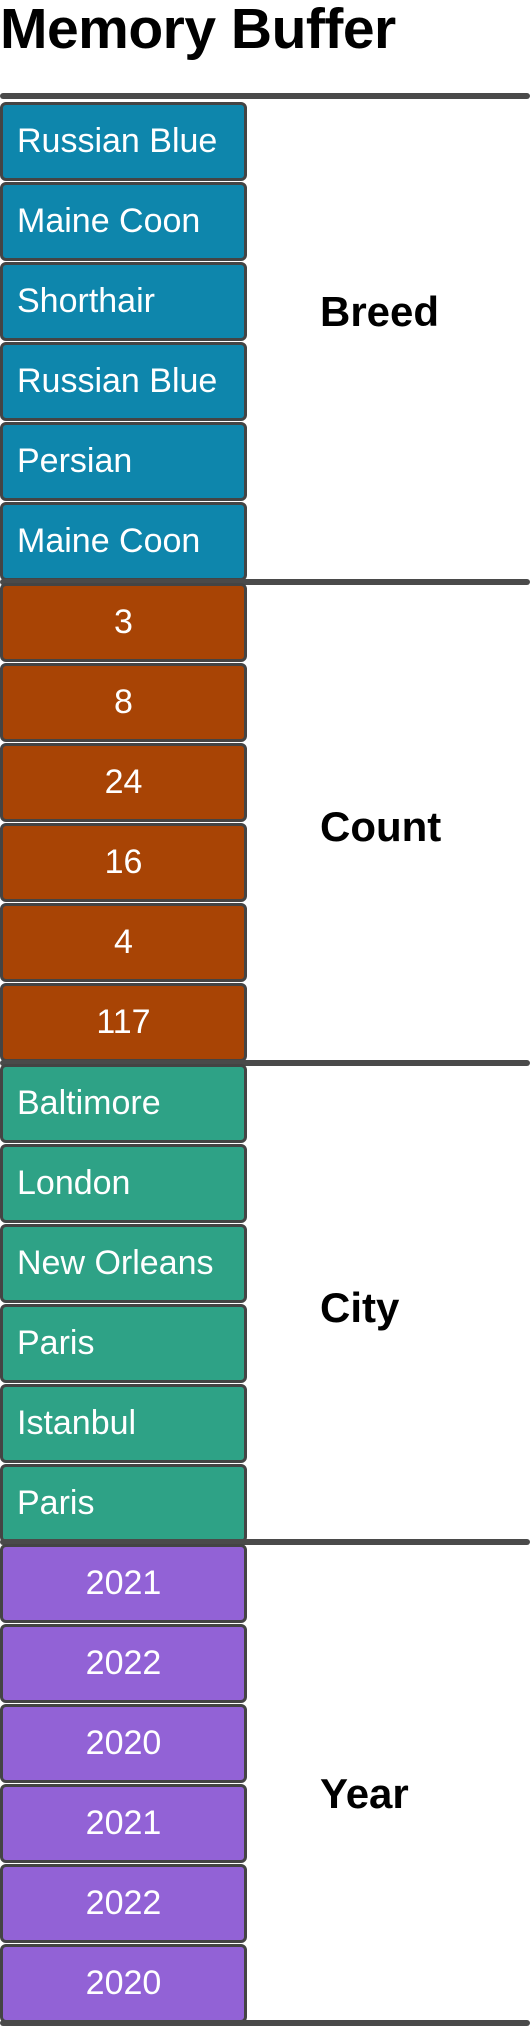 The height and width of the screenshot is (2029, 530). I want to click on buffer-cell: Istanbul, so click(123, 1423).